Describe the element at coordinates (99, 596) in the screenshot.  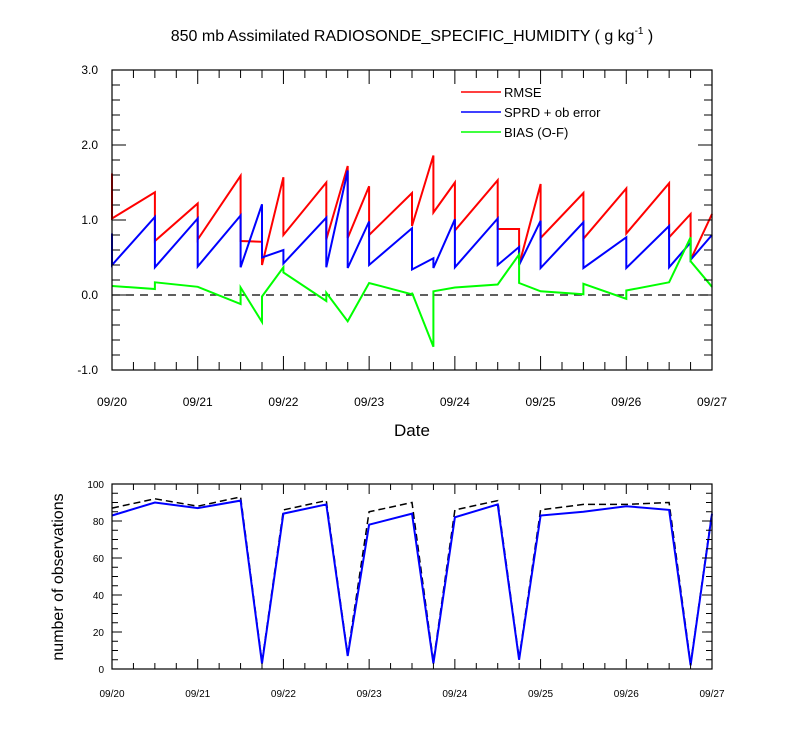
I see `y-tick-label: 40` at that location.